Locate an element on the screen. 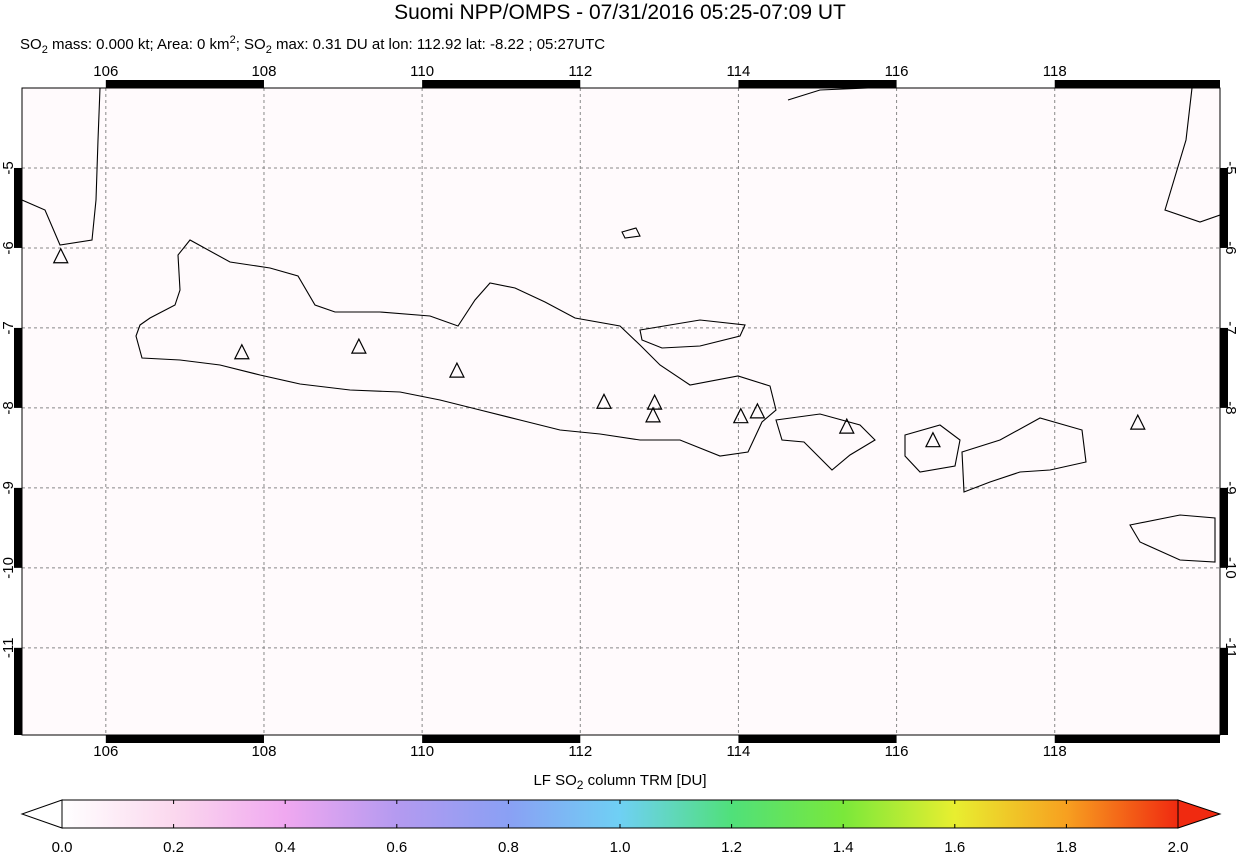 The width and height of the screenshot is (1239, 855). coast-java is located at coordinates (456, 348).